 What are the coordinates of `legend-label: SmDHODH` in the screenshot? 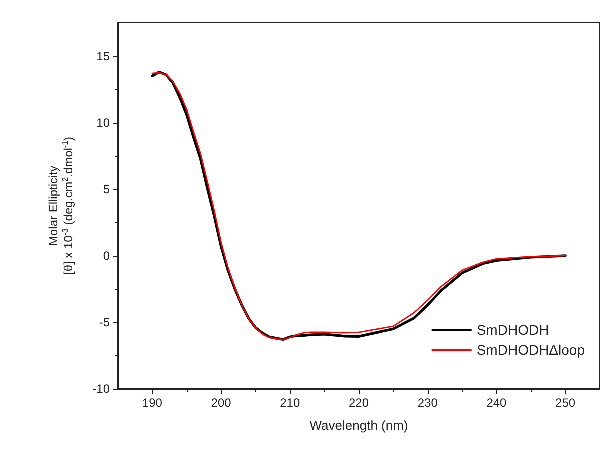 It's located at (513, 330).